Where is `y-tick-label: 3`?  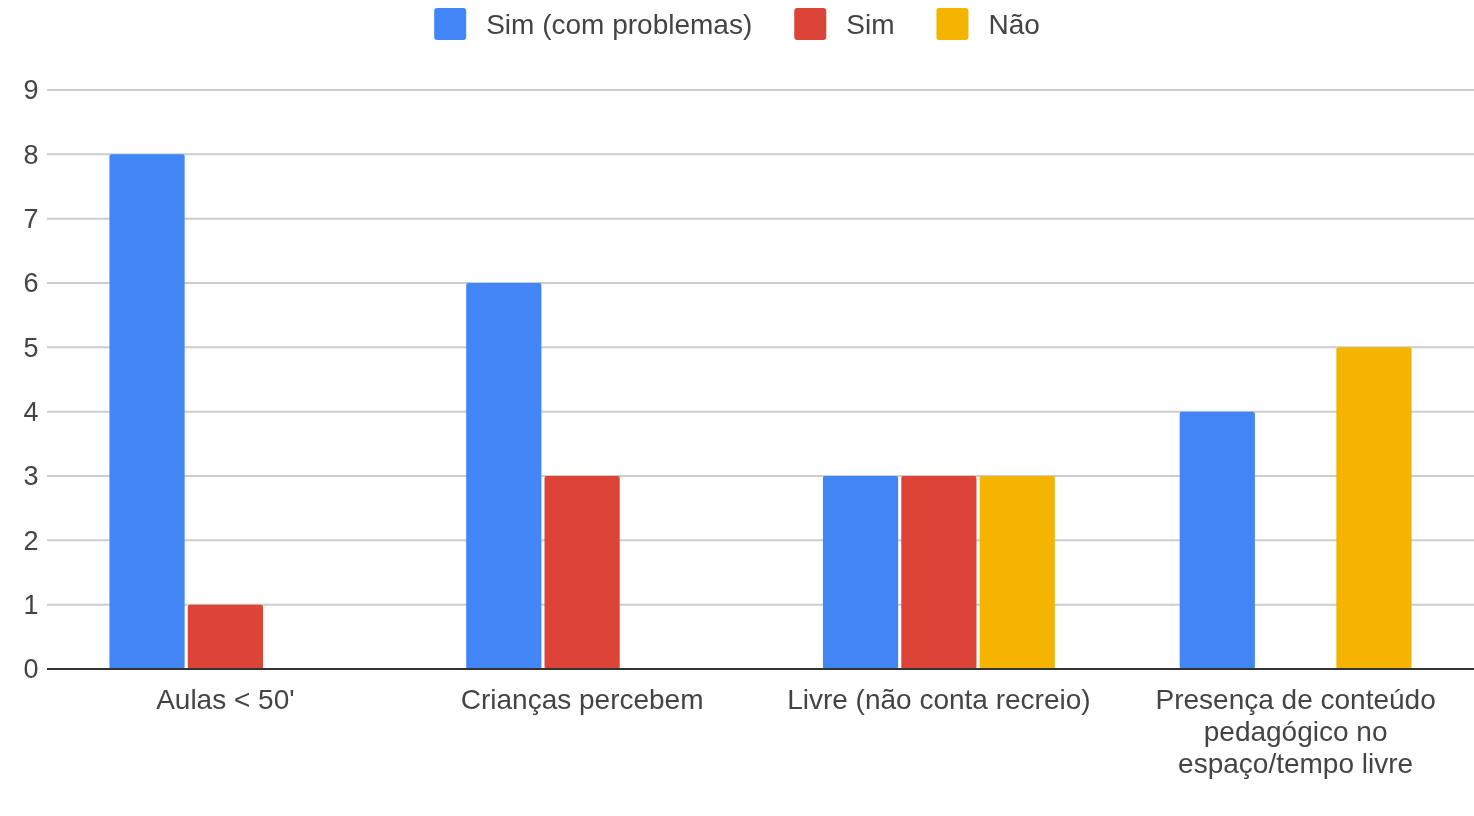 y-tick-label: 3 is located at coordinates (31, 476).